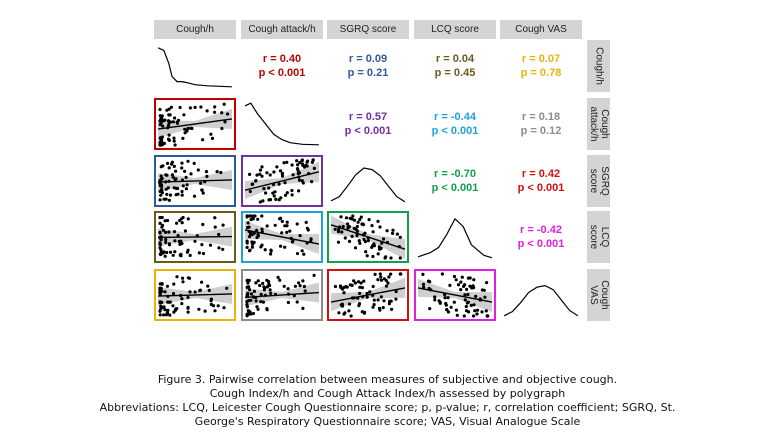 This screenshot has width=775, height=447. Describe the element at coordinates (541, 230) in the screenshot. I see `r-value: r = -0.42` at that location.